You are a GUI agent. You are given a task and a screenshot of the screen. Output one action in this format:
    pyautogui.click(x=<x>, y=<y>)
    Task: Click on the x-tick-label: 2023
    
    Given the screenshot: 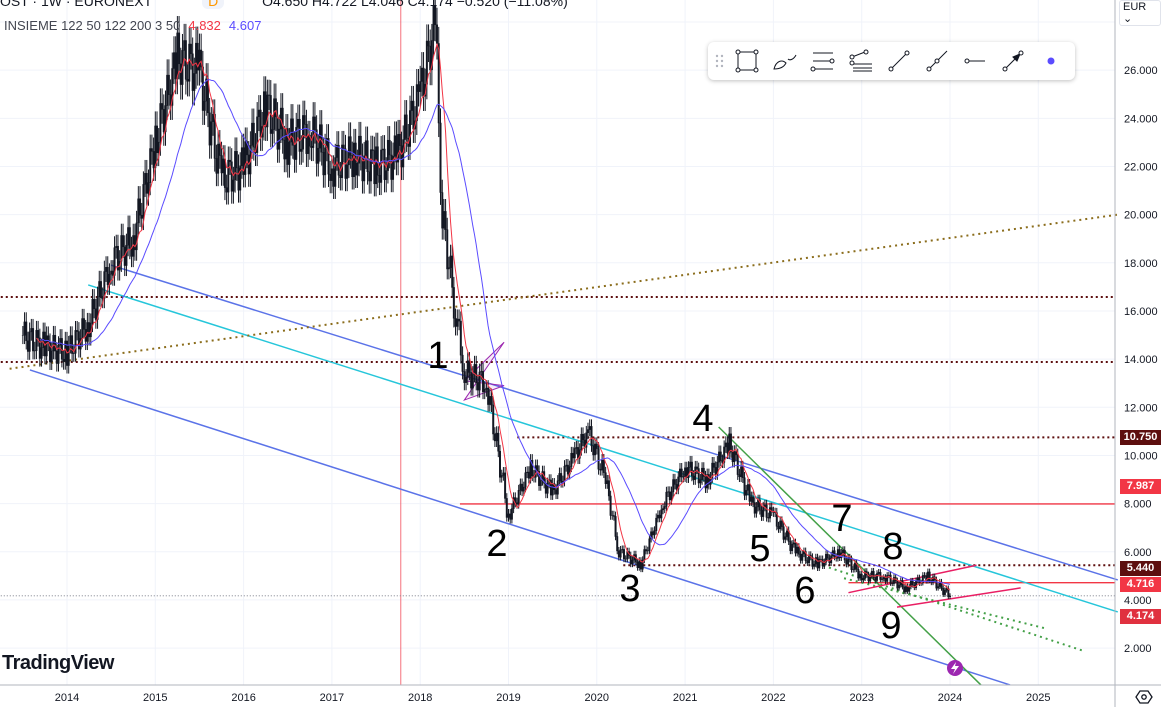 What is the action you would take?
    pyautogui.click(x=861, y=698)
    